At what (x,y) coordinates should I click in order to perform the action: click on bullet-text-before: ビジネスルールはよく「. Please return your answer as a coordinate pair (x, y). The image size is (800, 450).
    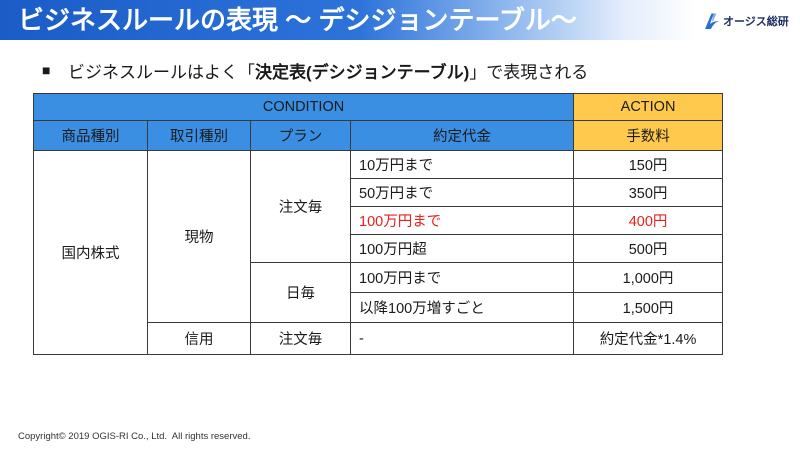
    Looking at the image, I should click on (161, 72).